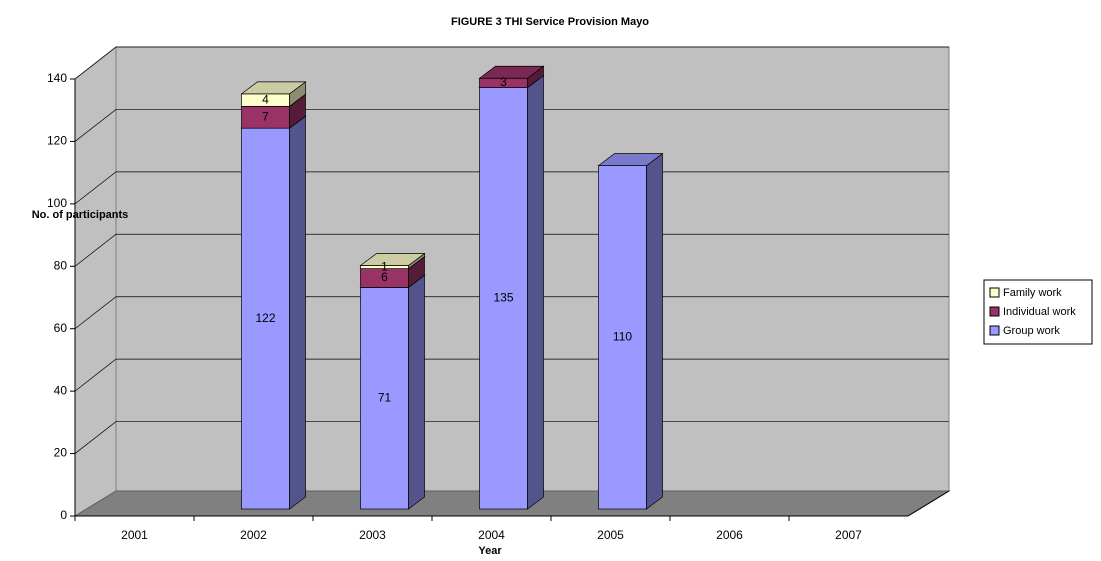 This screenshot has width=1101, height=561. I want to click on y-tick-label: 20, so click(61, 453).